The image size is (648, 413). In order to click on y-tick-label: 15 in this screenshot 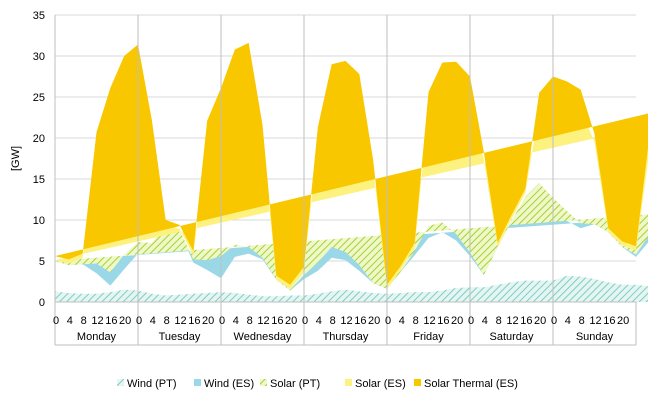, I will do `click(39, 180)`.